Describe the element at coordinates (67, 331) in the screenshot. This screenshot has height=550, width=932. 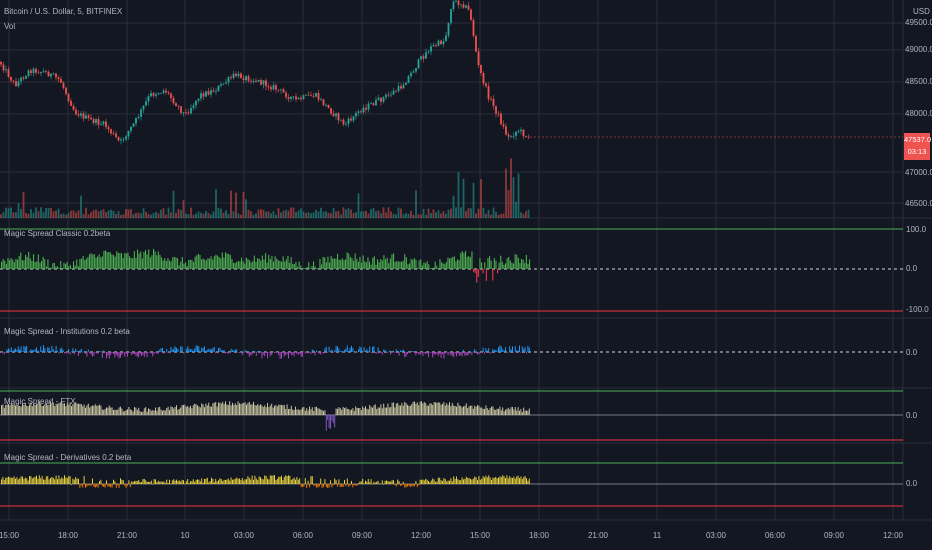
I see `pane-title-institutions: Magic Spread - Institutions 0.2 beta` at that location.